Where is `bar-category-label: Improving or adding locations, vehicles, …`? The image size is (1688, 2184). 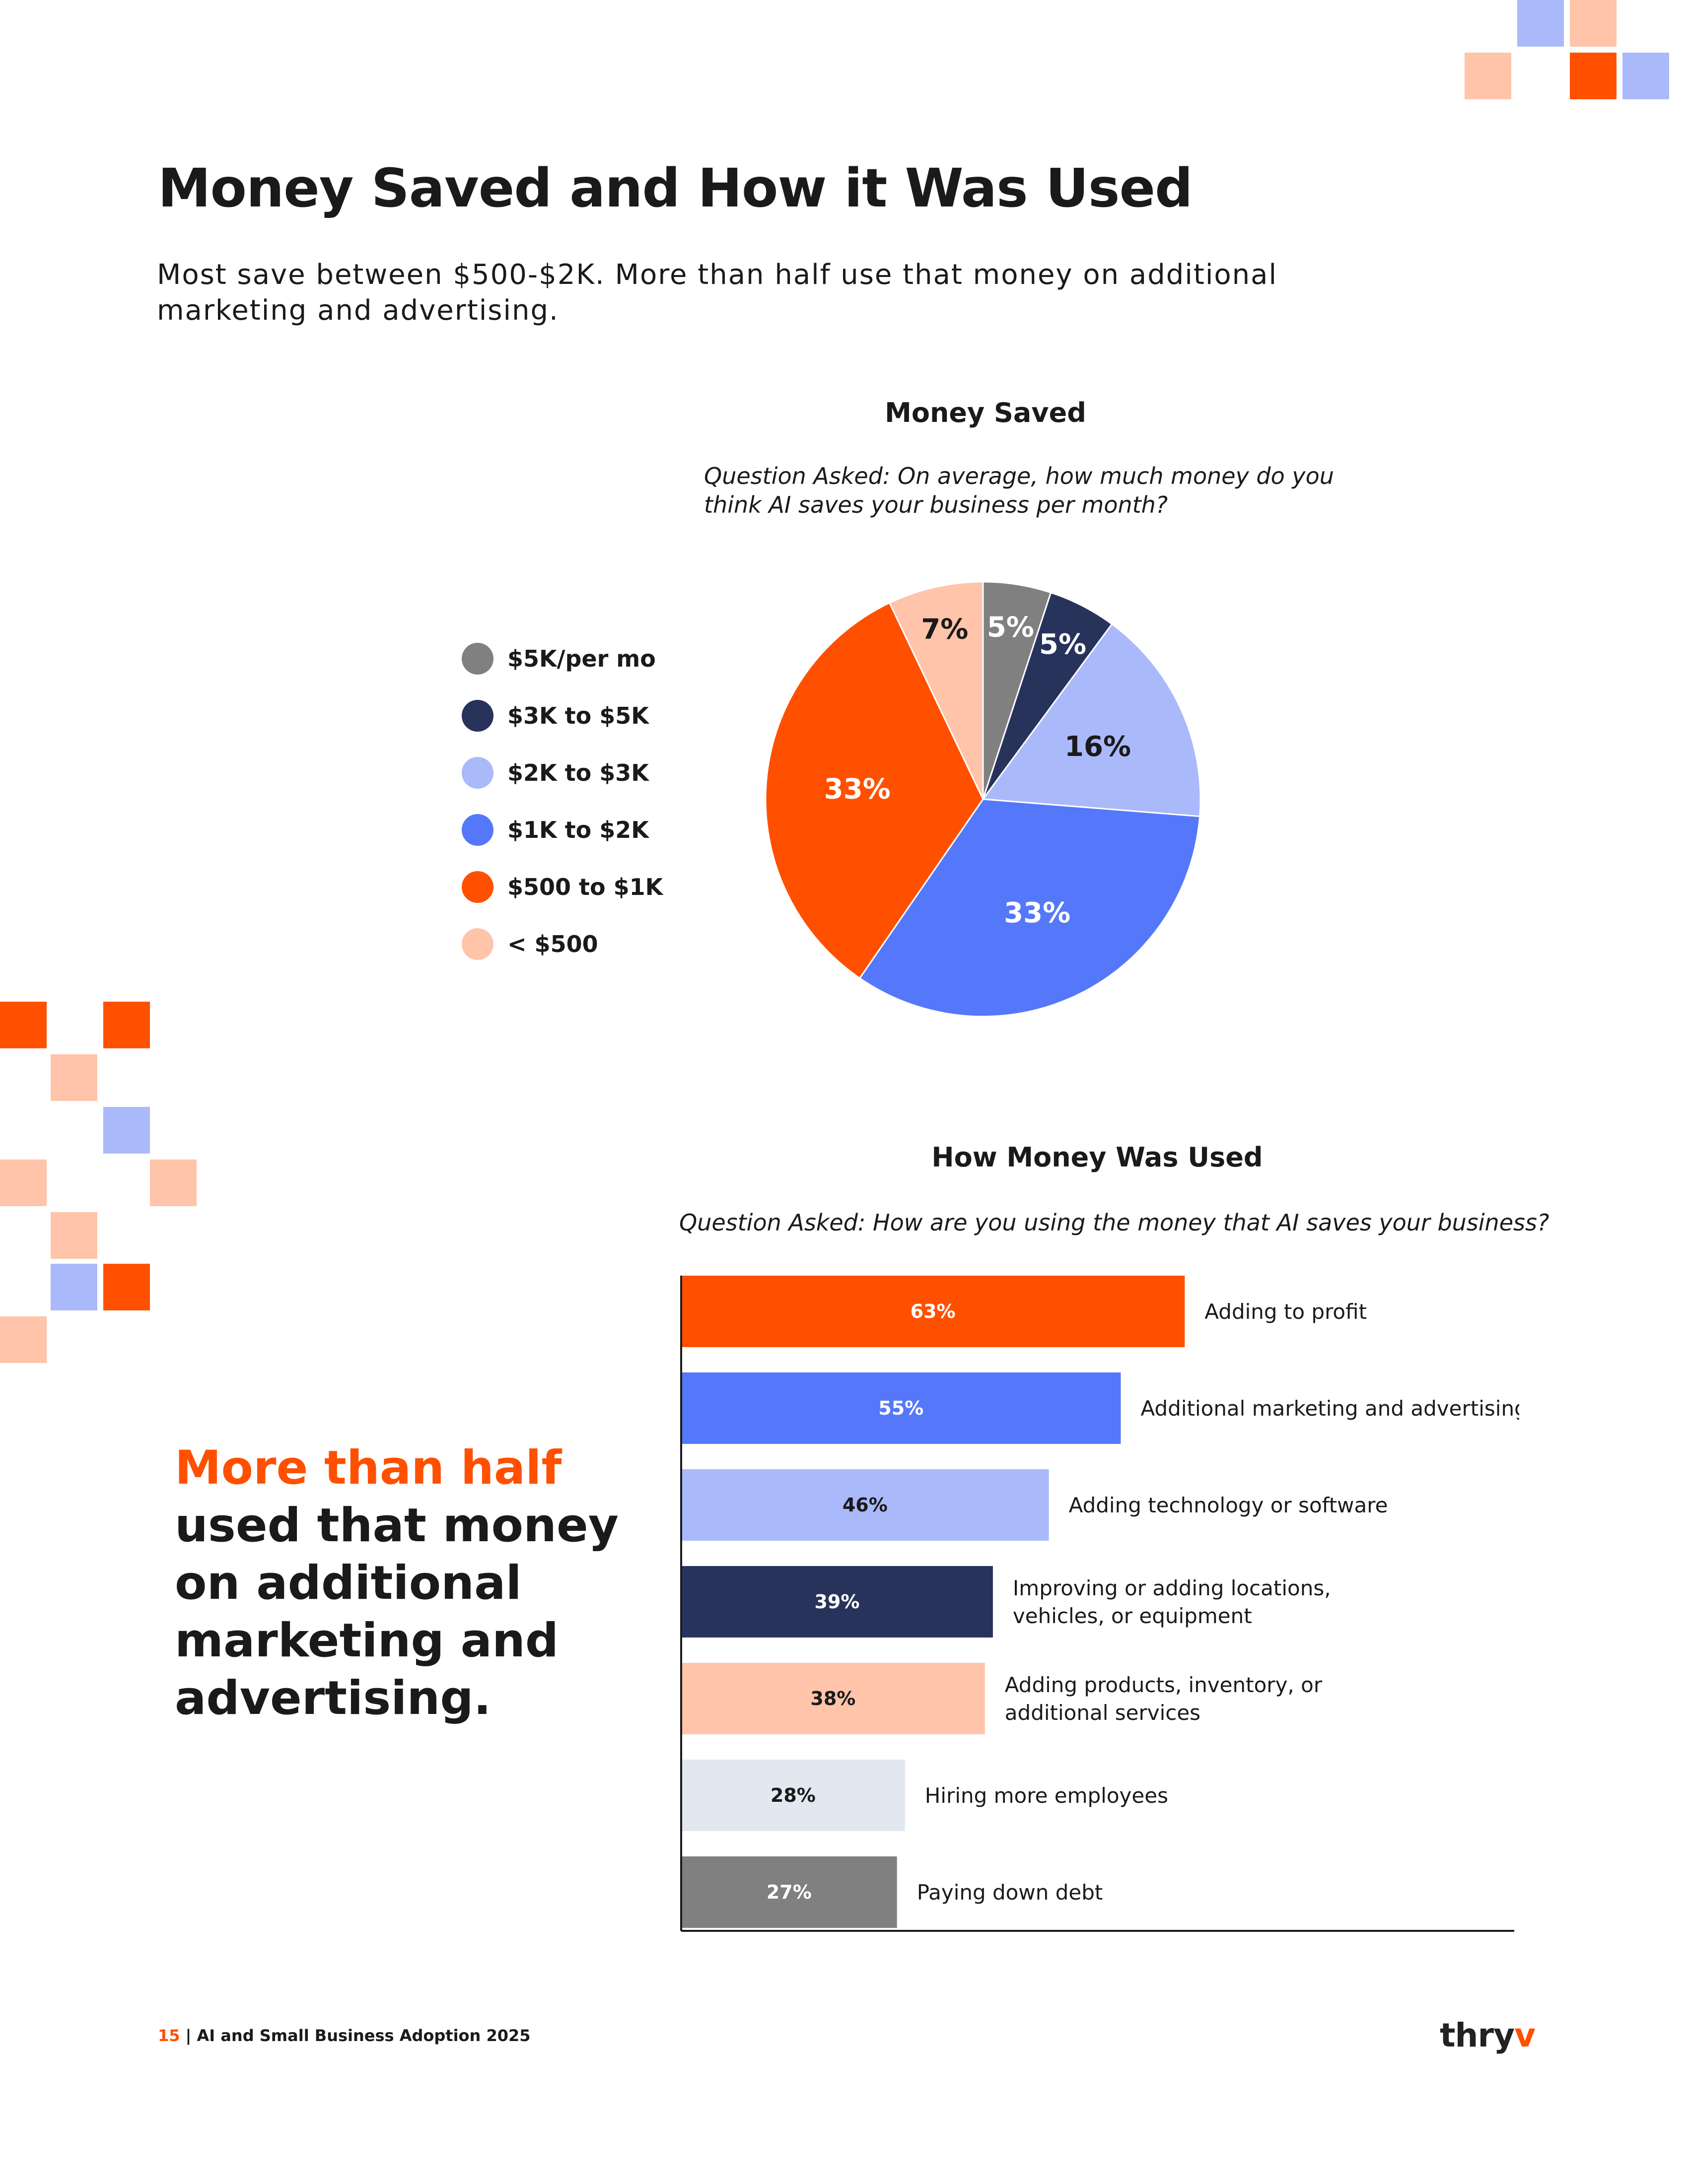
bar-category-label: Improving or adding locations, vehicles, … is located at coordinates (1172, 1602).